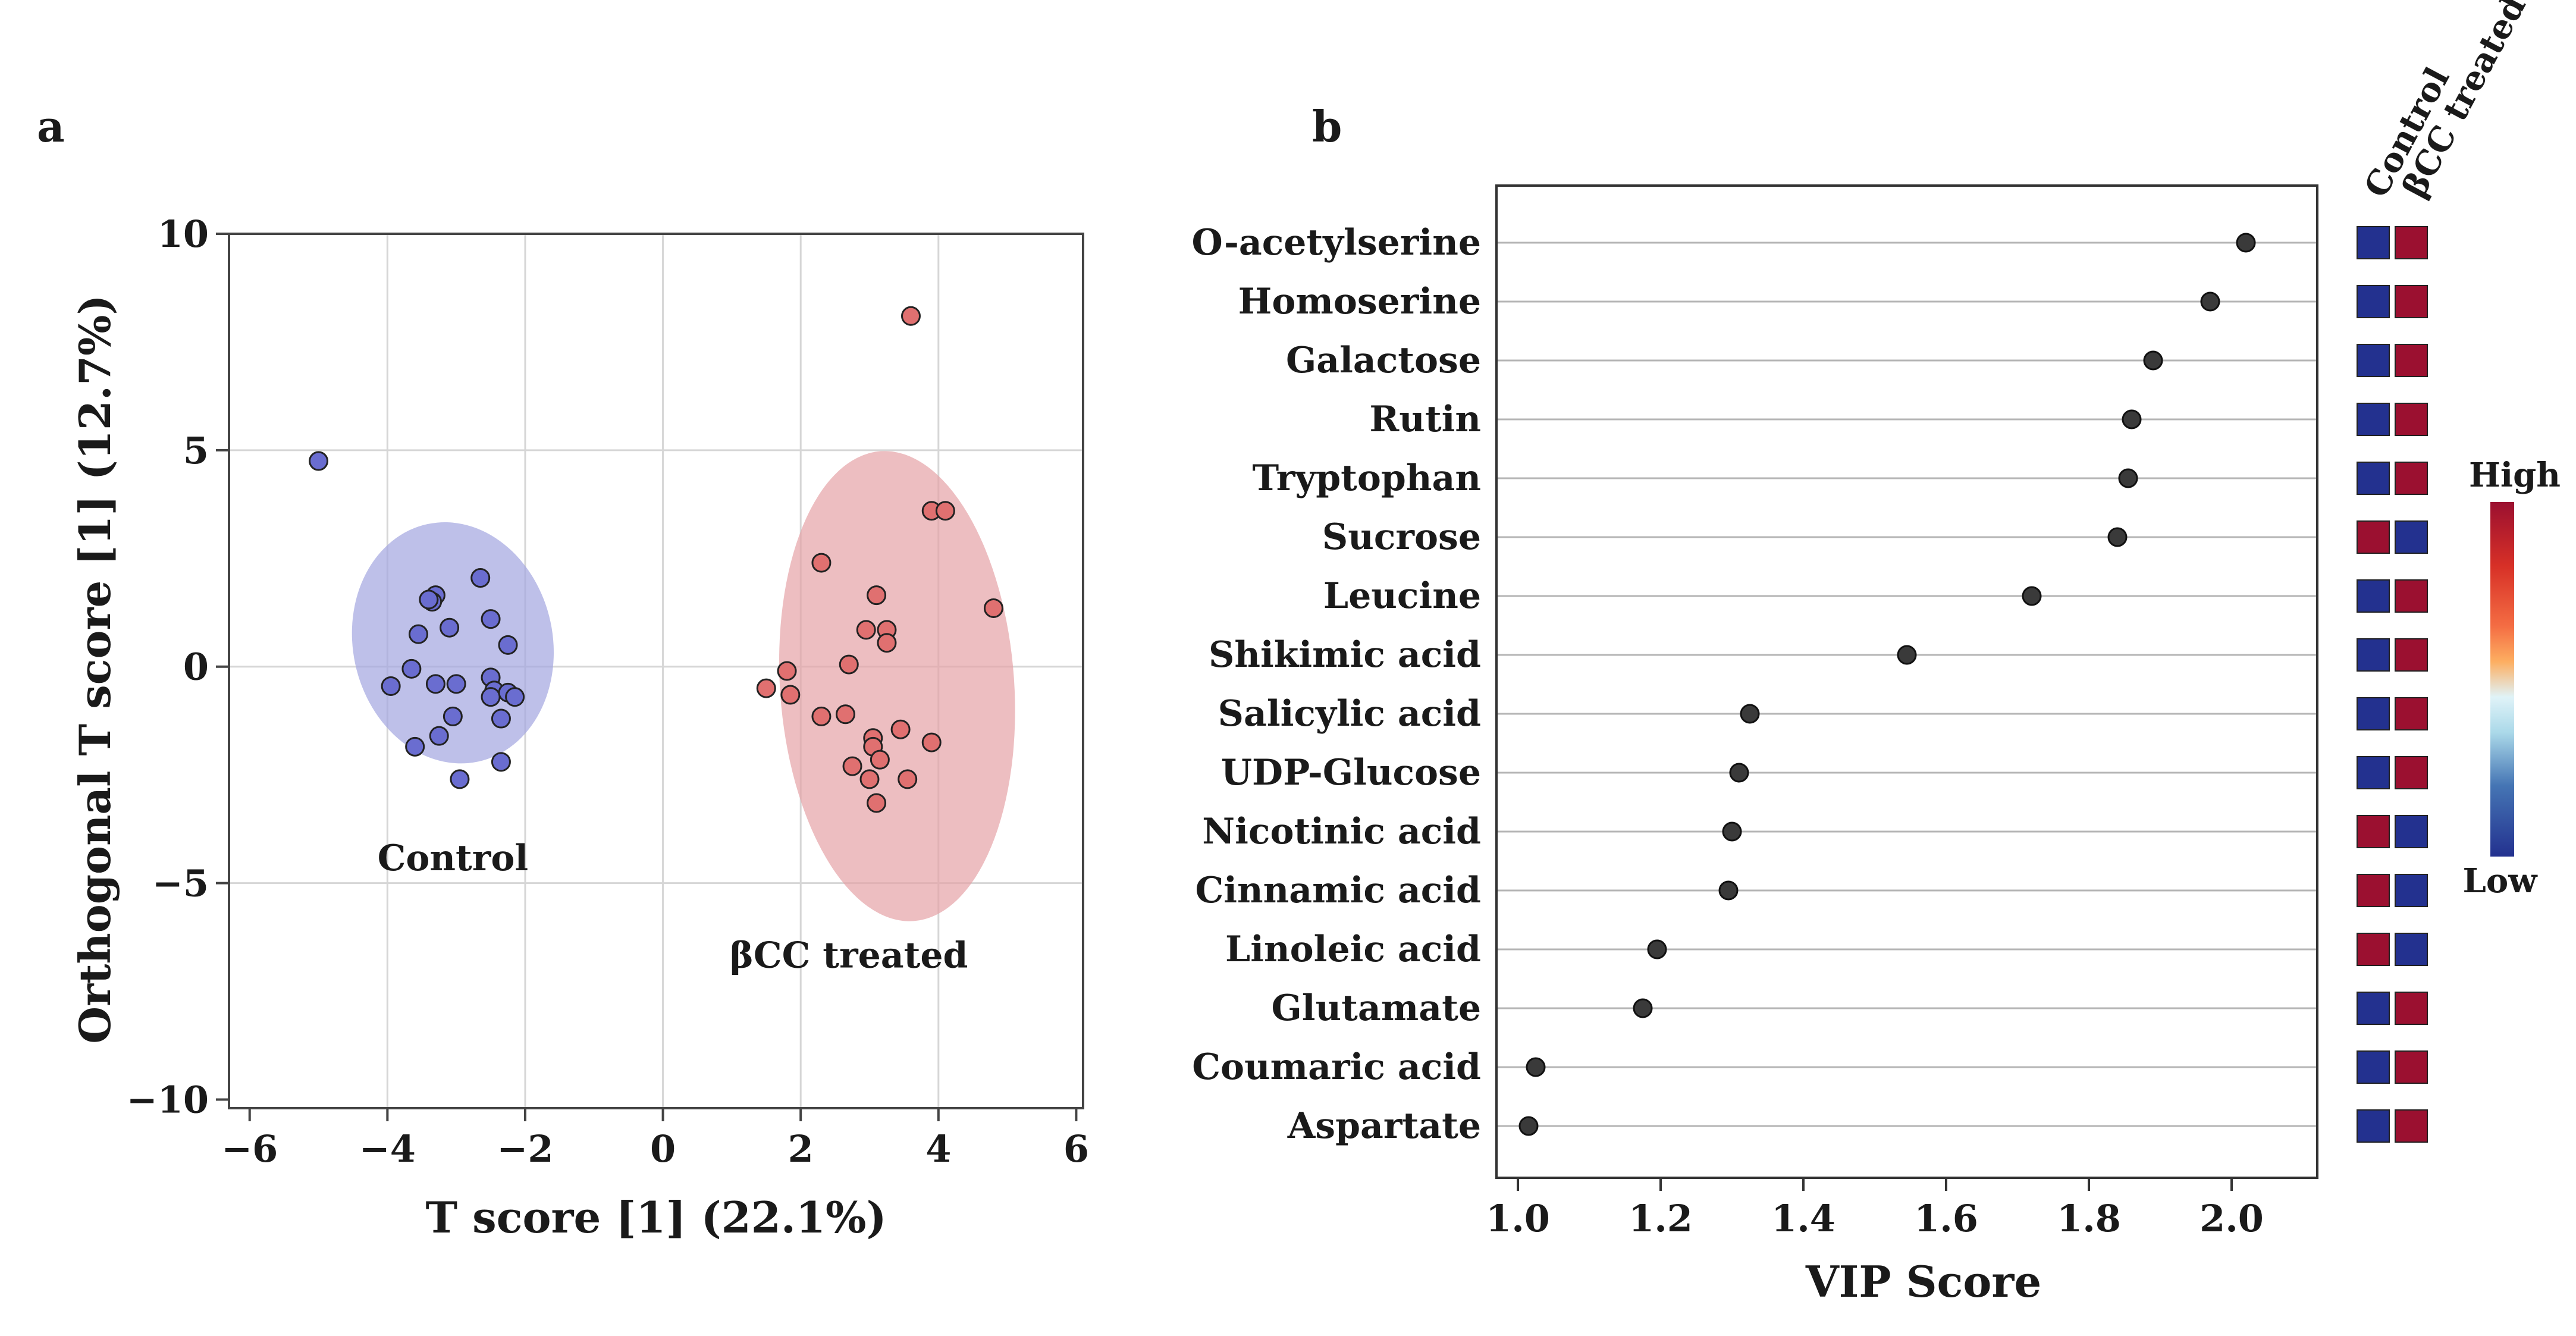 The height and width of the screenshot is (1336, 2576). Describe the element at coordinates (2392, 684) in the screenshot. I see `heatmap-cells` at that location.